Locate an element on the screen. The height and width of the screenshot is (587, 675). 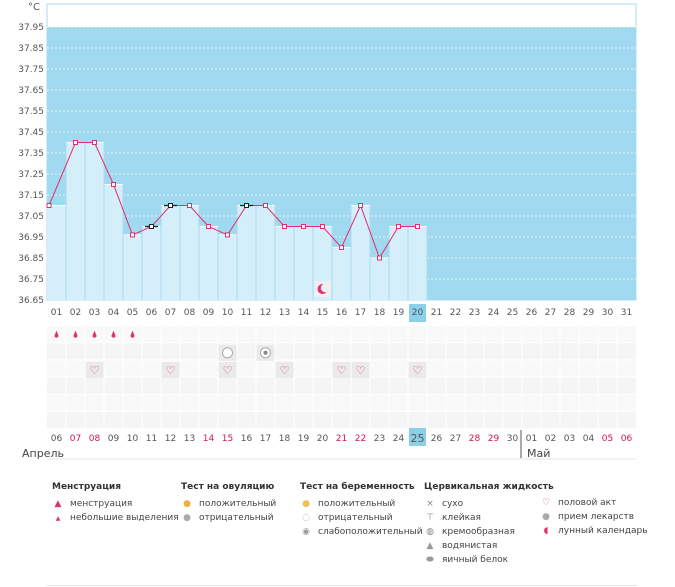
calendar-date-label: 05 is located at coordinates (607, 439).